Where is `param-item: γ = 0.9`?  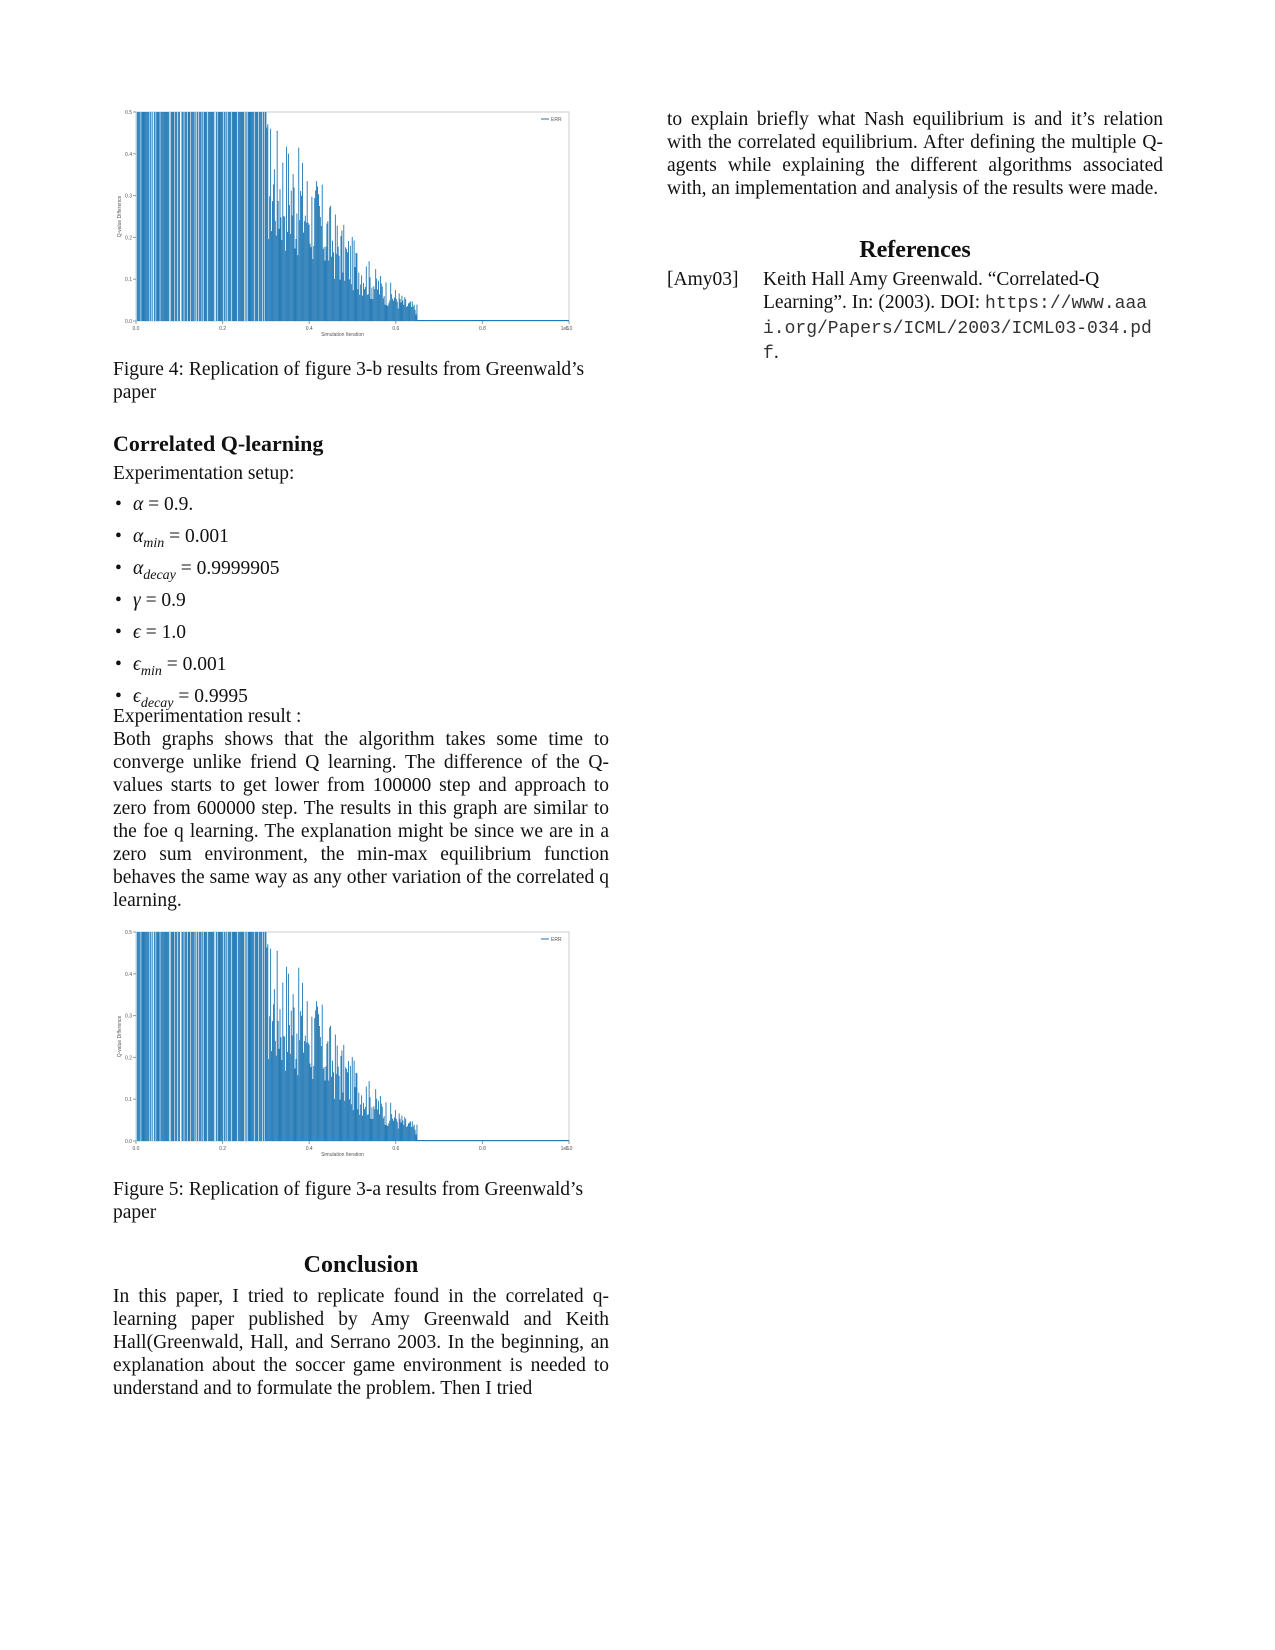
param-item: γ = 0.9 is located at coordinates (361, 605).